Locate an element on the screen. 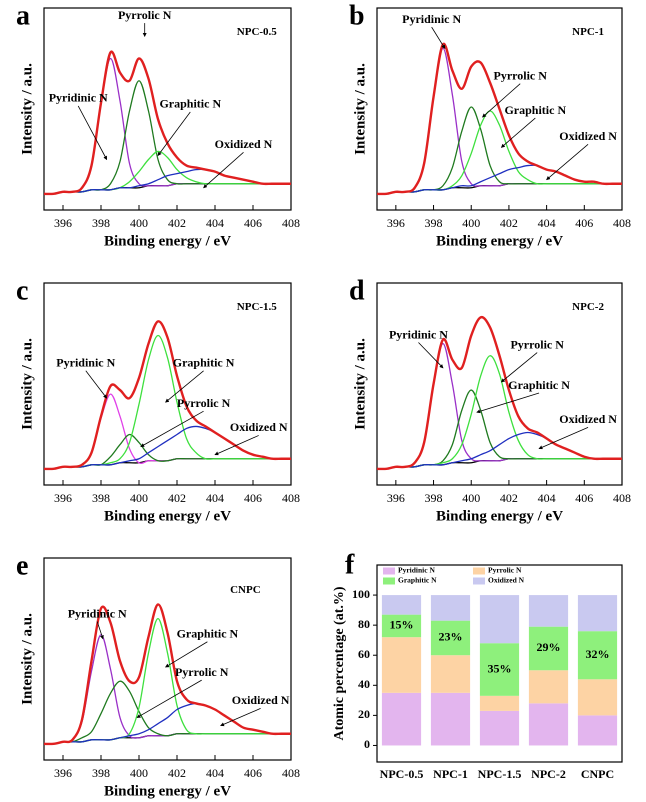  value-label: 35% is located at coordinates (500, 668).